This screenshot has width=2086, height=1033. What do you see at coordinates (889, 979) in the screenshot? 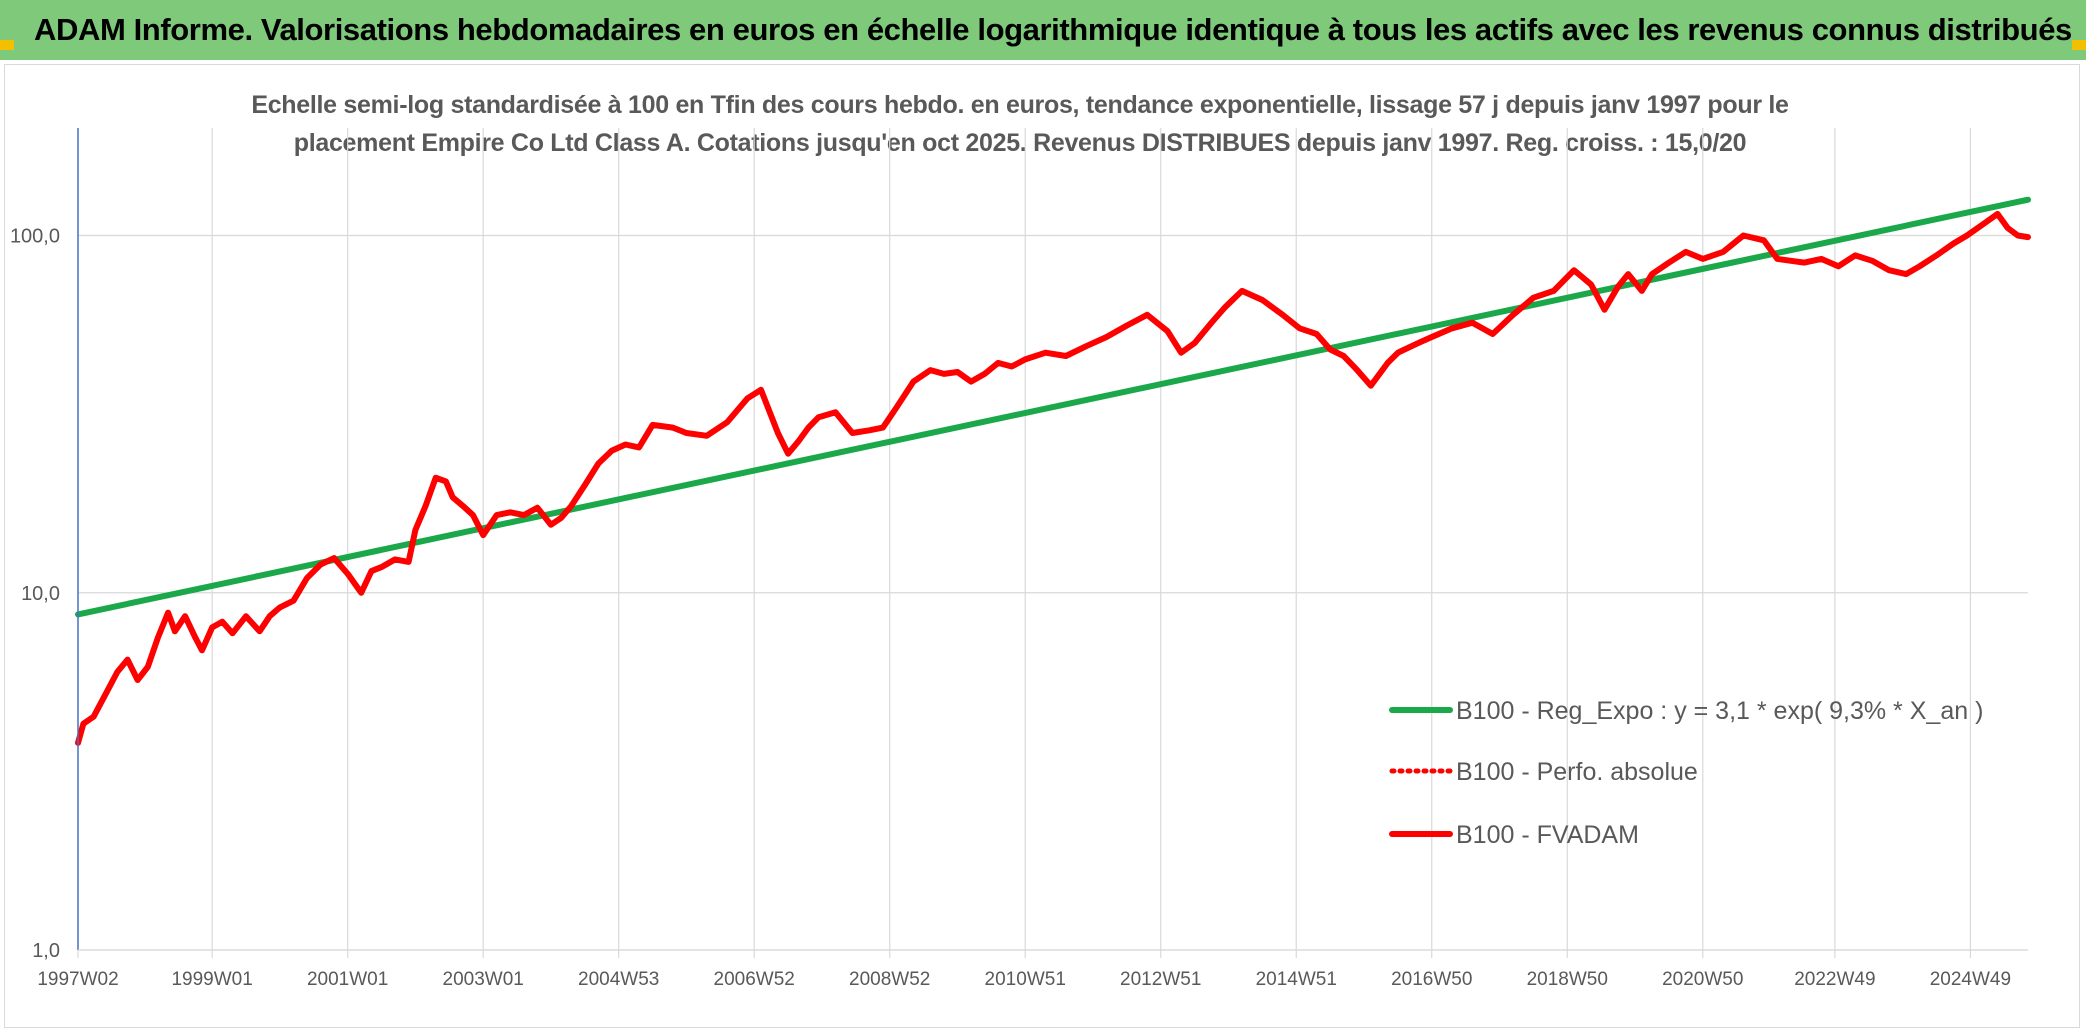
I see `x-tick-label: 2008W52` at bounding box center [889, 979].